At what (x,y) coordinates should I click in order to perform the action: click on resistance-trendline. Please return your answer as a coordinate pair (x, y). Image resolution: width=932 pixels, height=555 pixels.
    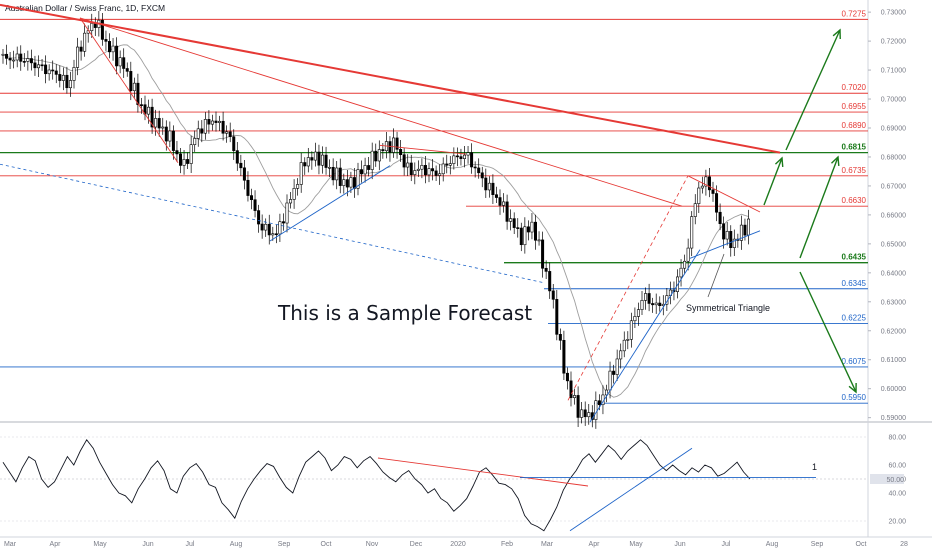
    Looking at the image, I should click on (129, 90).